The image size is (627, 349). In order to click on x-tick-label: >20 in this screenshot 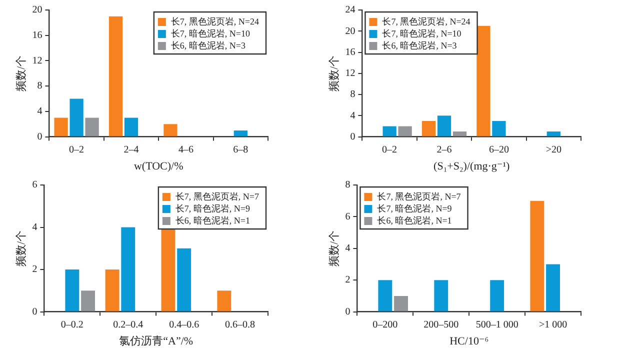, I will do `click(554, 150)`.